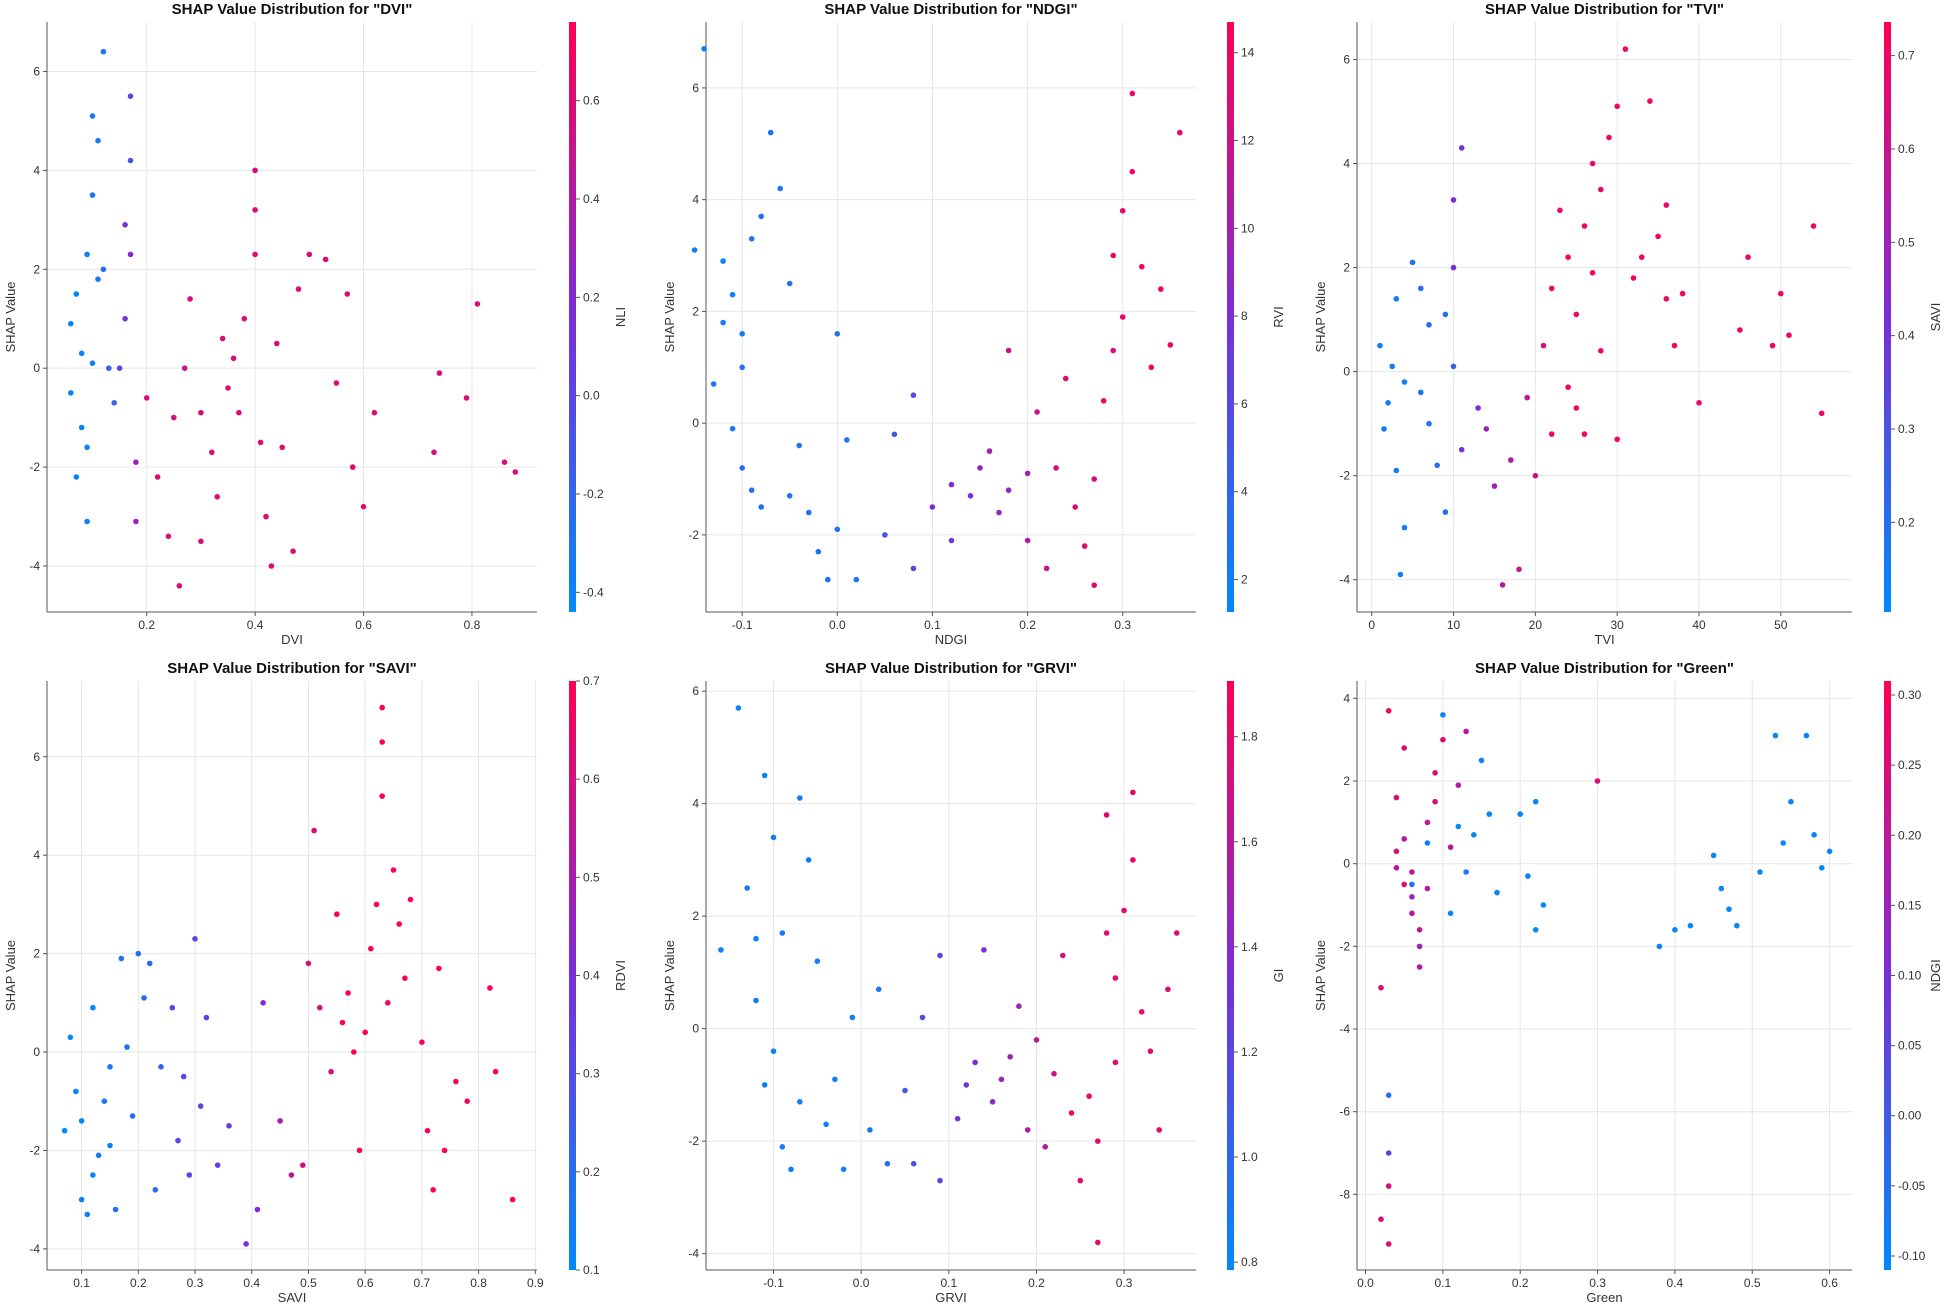  What do you see at coordinates (1935, 975) in the screenshot?
I see `colorbar-label: NDGI` at bounding box center [1935, 975].